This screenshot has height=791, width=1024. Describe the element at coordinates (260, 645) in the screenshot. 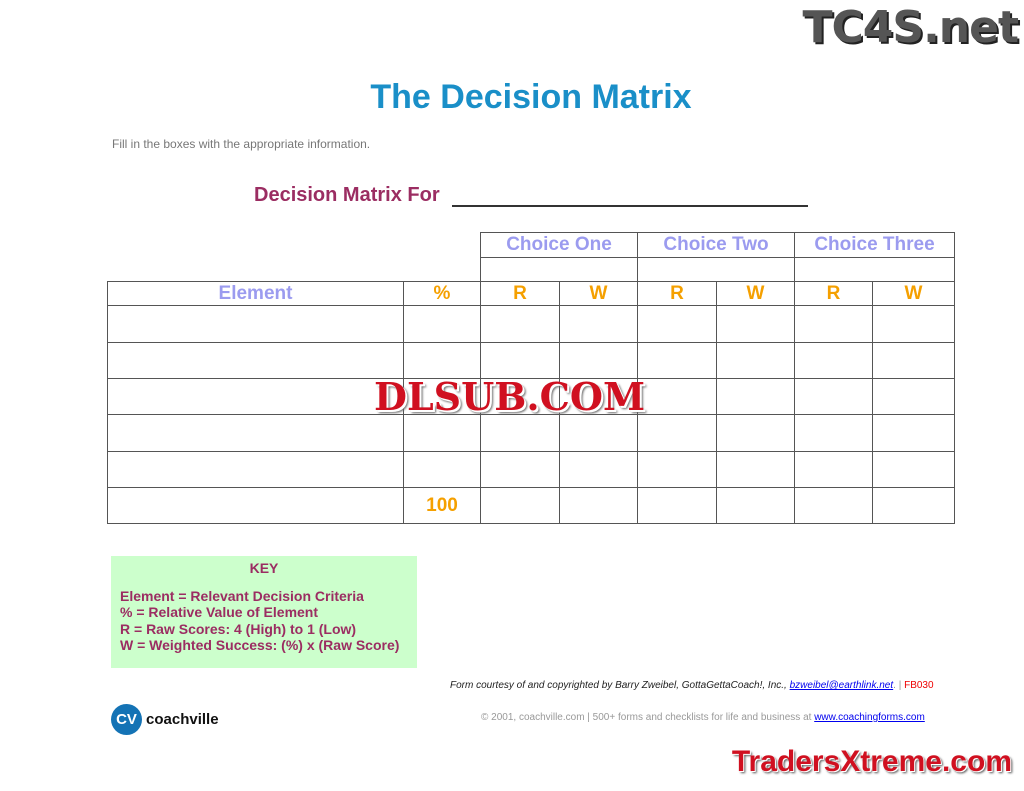

I see `key-line: W = Weighted Success: (%) x (Raw Score)` at that location.